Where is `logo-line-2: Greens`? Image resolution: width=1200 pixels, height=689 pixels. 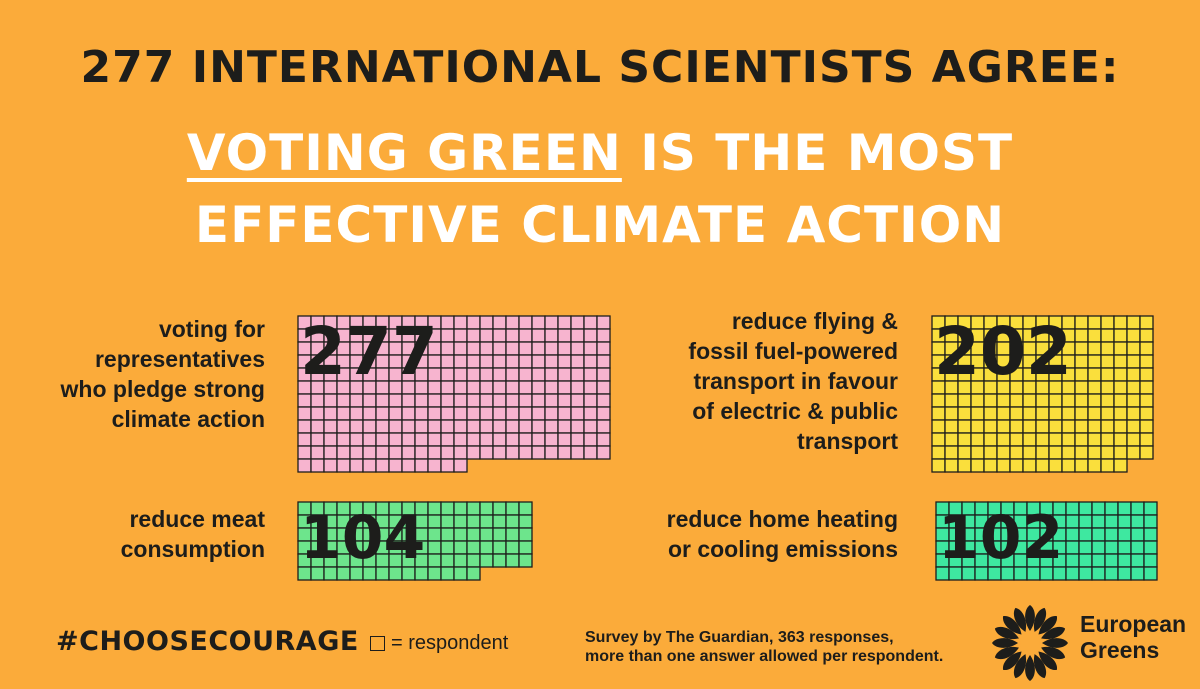
logo-line-2: Greens is located at coordinates (1120, 650).